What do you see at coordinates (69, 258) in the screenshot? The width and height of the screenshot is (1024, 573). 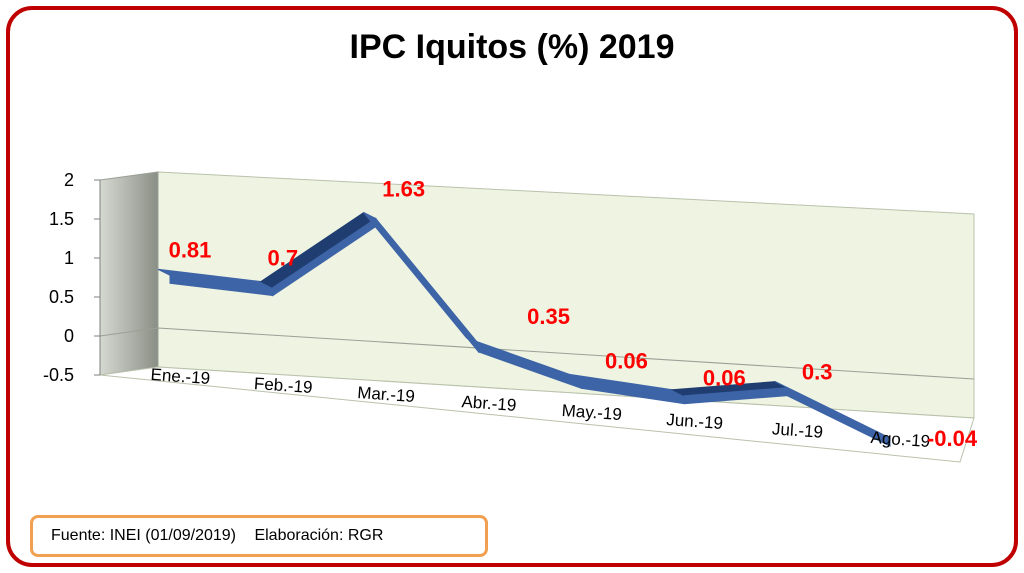 I see `y-tick-label: 1` at bounding box center [69, 258].